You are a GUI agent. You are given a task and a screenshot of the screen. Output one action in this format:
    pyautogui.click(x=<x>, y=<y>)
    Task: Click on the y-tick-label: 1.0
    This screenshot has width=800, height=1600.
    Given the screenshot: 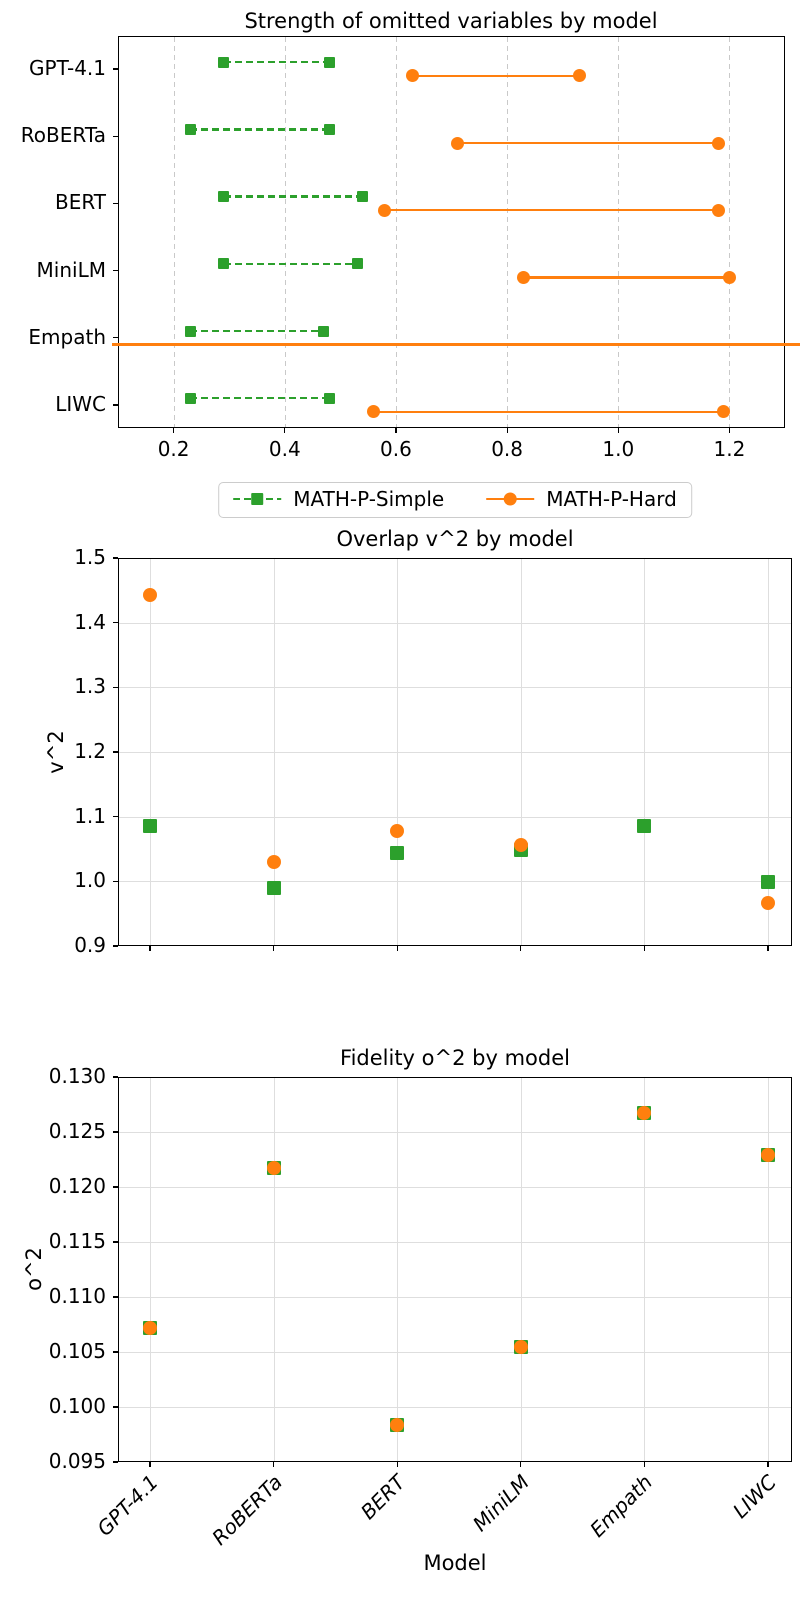 What is the action you would take?
    pyautogui.click(x=90, y=880)
    